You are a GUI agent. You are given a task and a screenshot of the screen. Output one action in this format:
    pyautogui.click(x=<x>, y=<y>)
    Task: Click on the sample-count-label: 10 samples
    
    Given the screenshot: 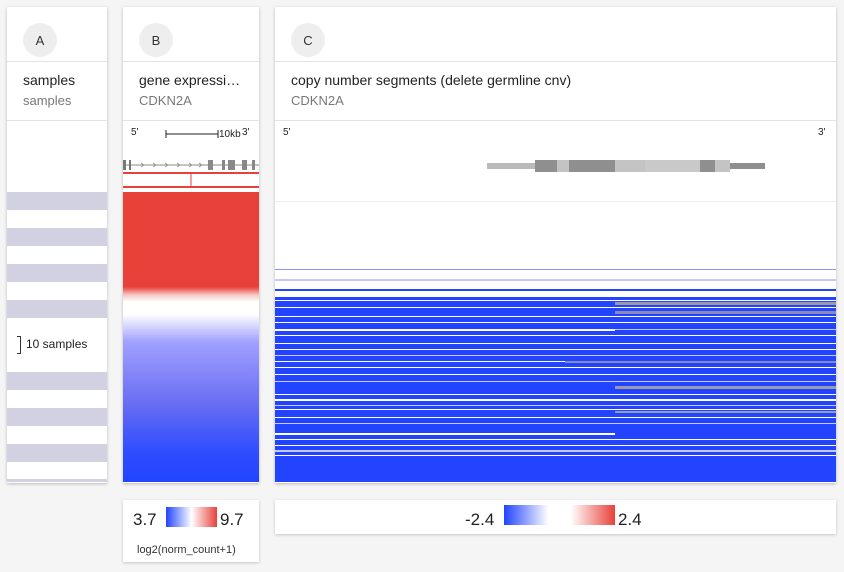 What is the action you would take?
    pyautogui.click(x=57, y=344)
    